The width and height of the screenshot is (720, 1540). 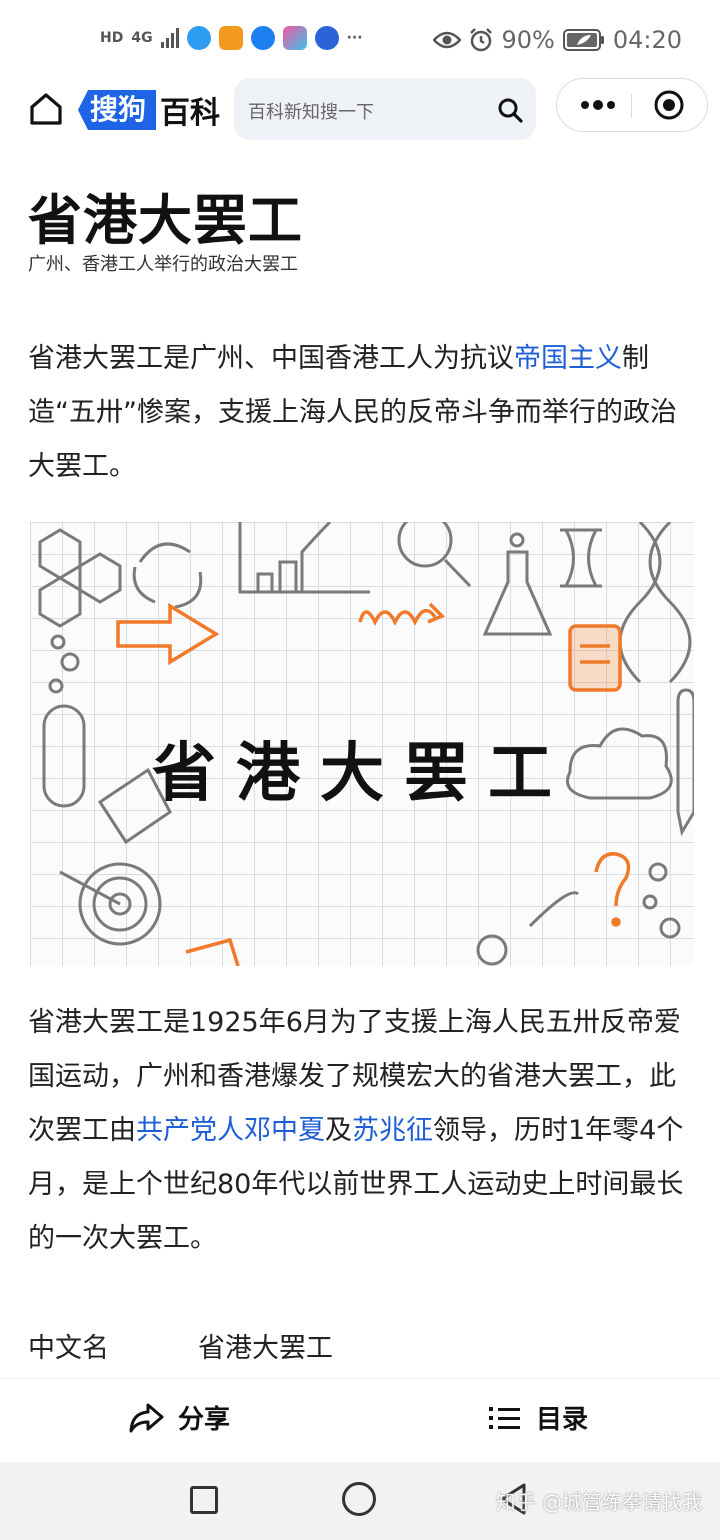 What do you see at coordinates (352, 412) in the screenshot?
I see `intro-text-2: 制造“五卅”惨案，支援上海人民的反帝斗争而举行的政治大罢工。` at bounding box center [352, 412].